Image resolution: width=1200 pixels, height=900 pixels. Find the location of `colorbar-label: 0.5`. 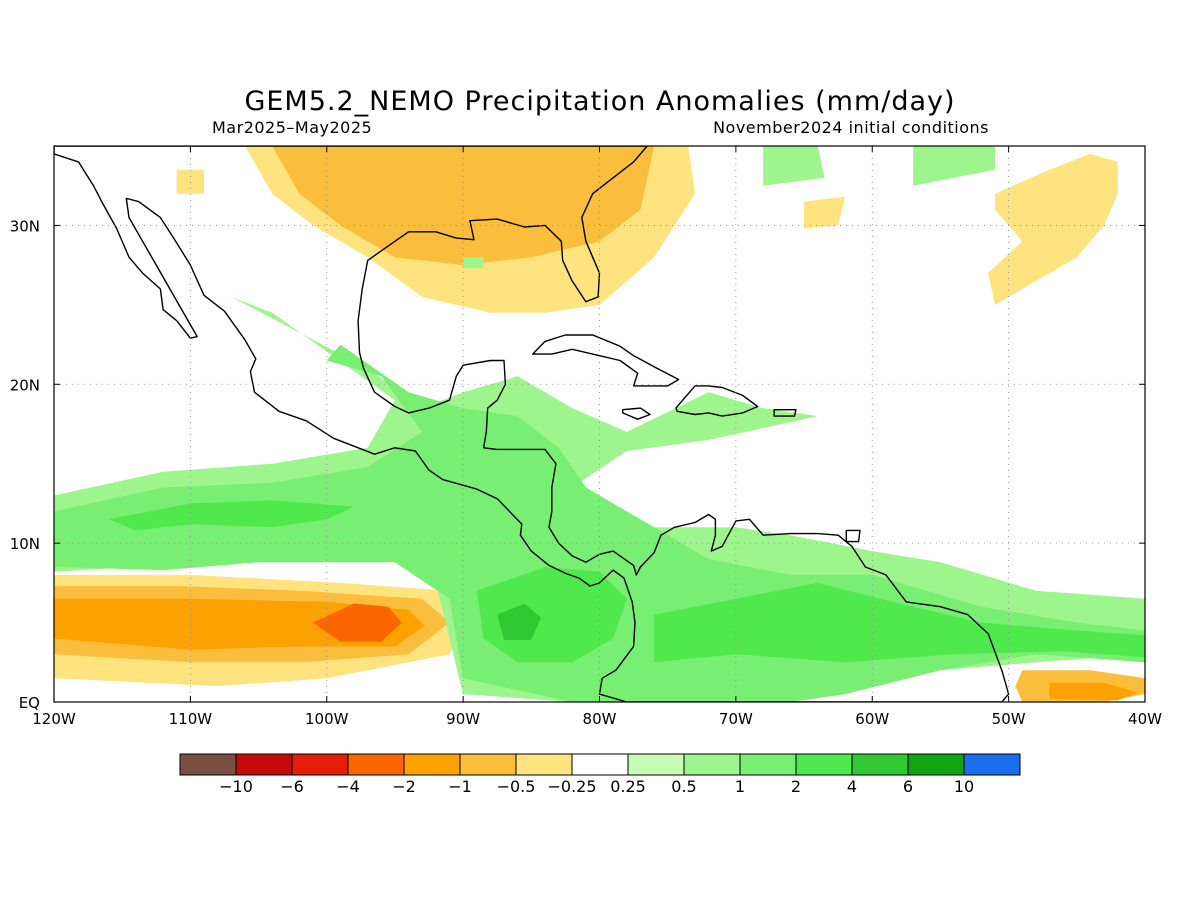

colorbar-label: 0.5 is located at coordinates (683, 786).